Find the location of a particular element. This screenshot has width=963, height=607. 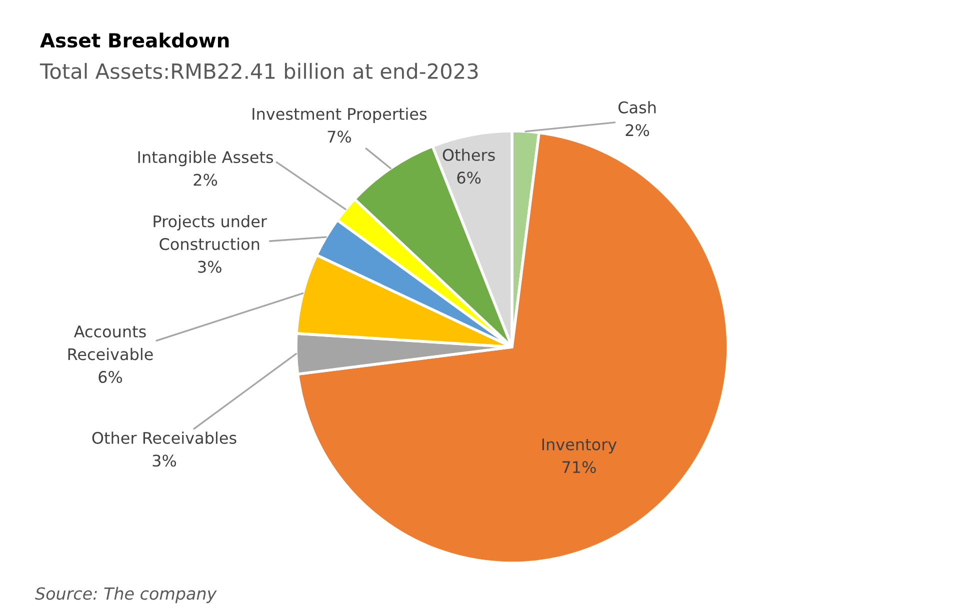

slice-label: Projects under Construction is located at coordinates (211, 232).